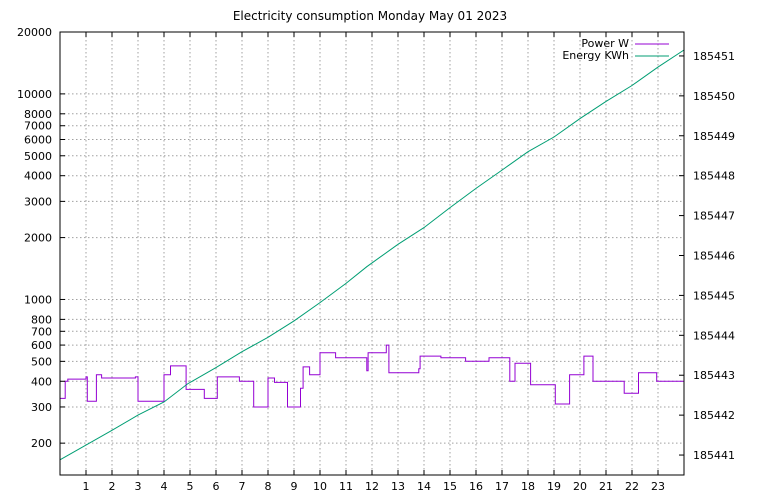 This screenshot has height=500, width=768. Describe the element at coordinates (41, 361) in the screenshot. I see `y-left-tick-label: 500` at that location.